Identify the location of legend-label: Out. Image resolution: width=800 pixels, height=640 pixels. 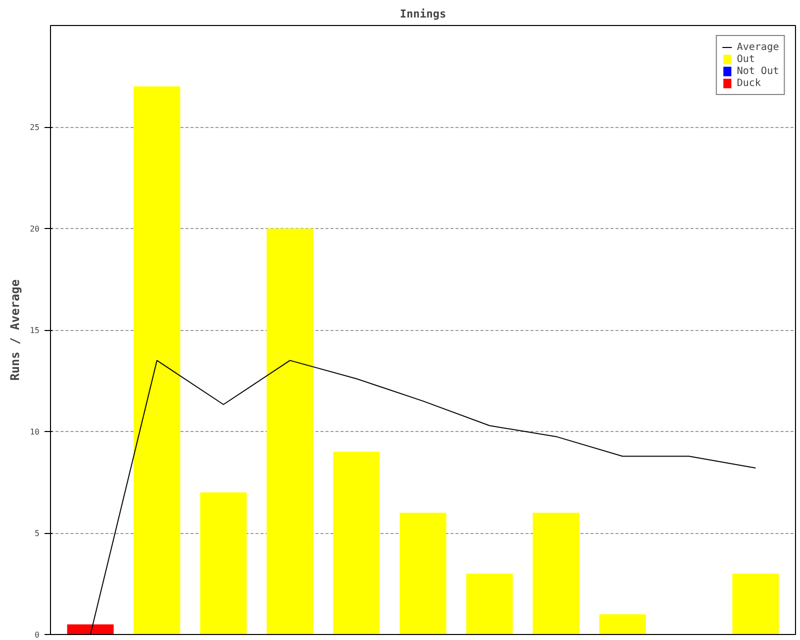
(746, 59).